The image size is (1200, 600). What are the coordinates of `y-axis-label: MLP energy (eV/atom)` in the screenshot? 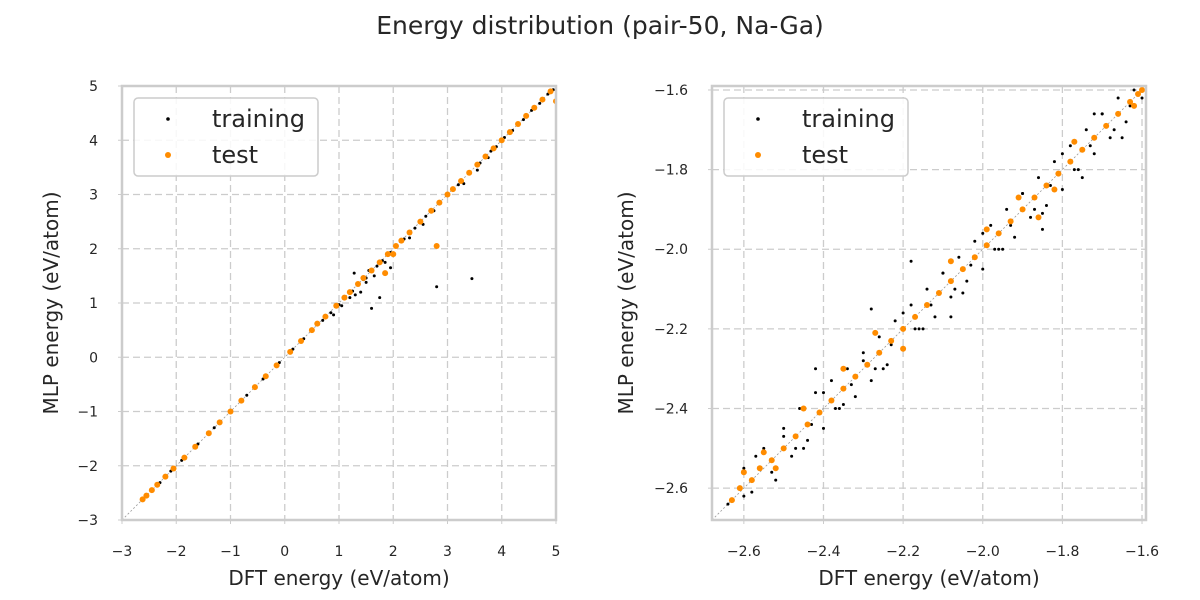 It's located at (51, 302).